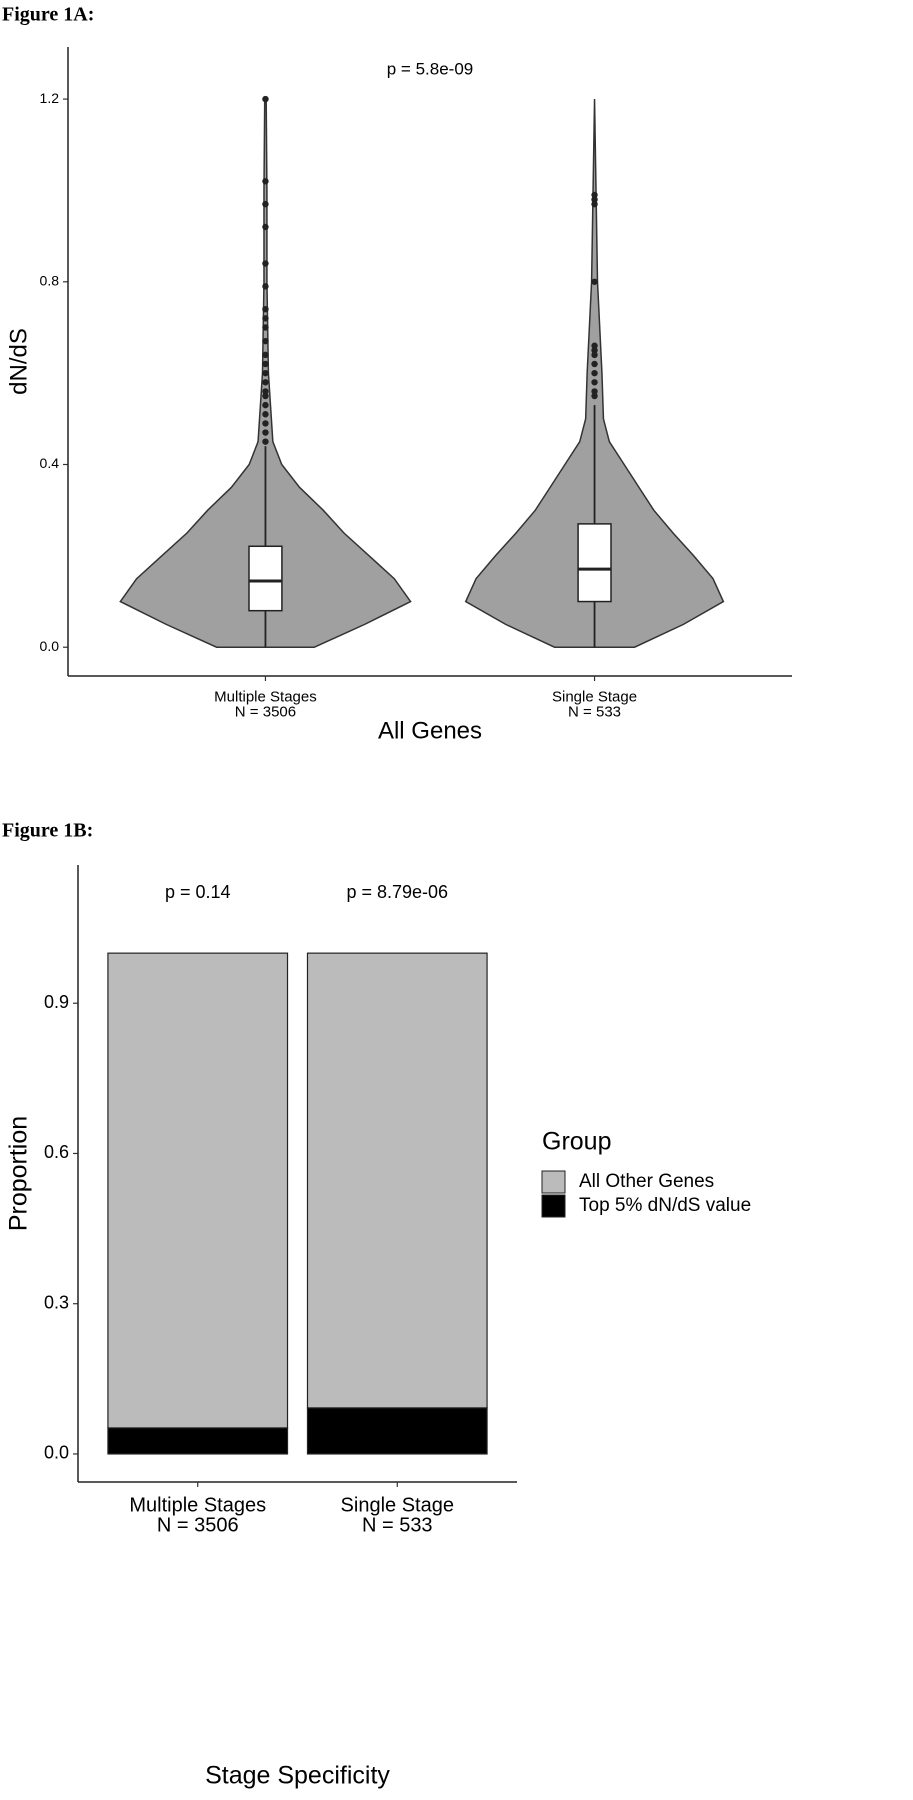 This screenshot has height=1800, width=913. I want to click on legend-label: Top 5% dN/dS value, so click(665, 1205).